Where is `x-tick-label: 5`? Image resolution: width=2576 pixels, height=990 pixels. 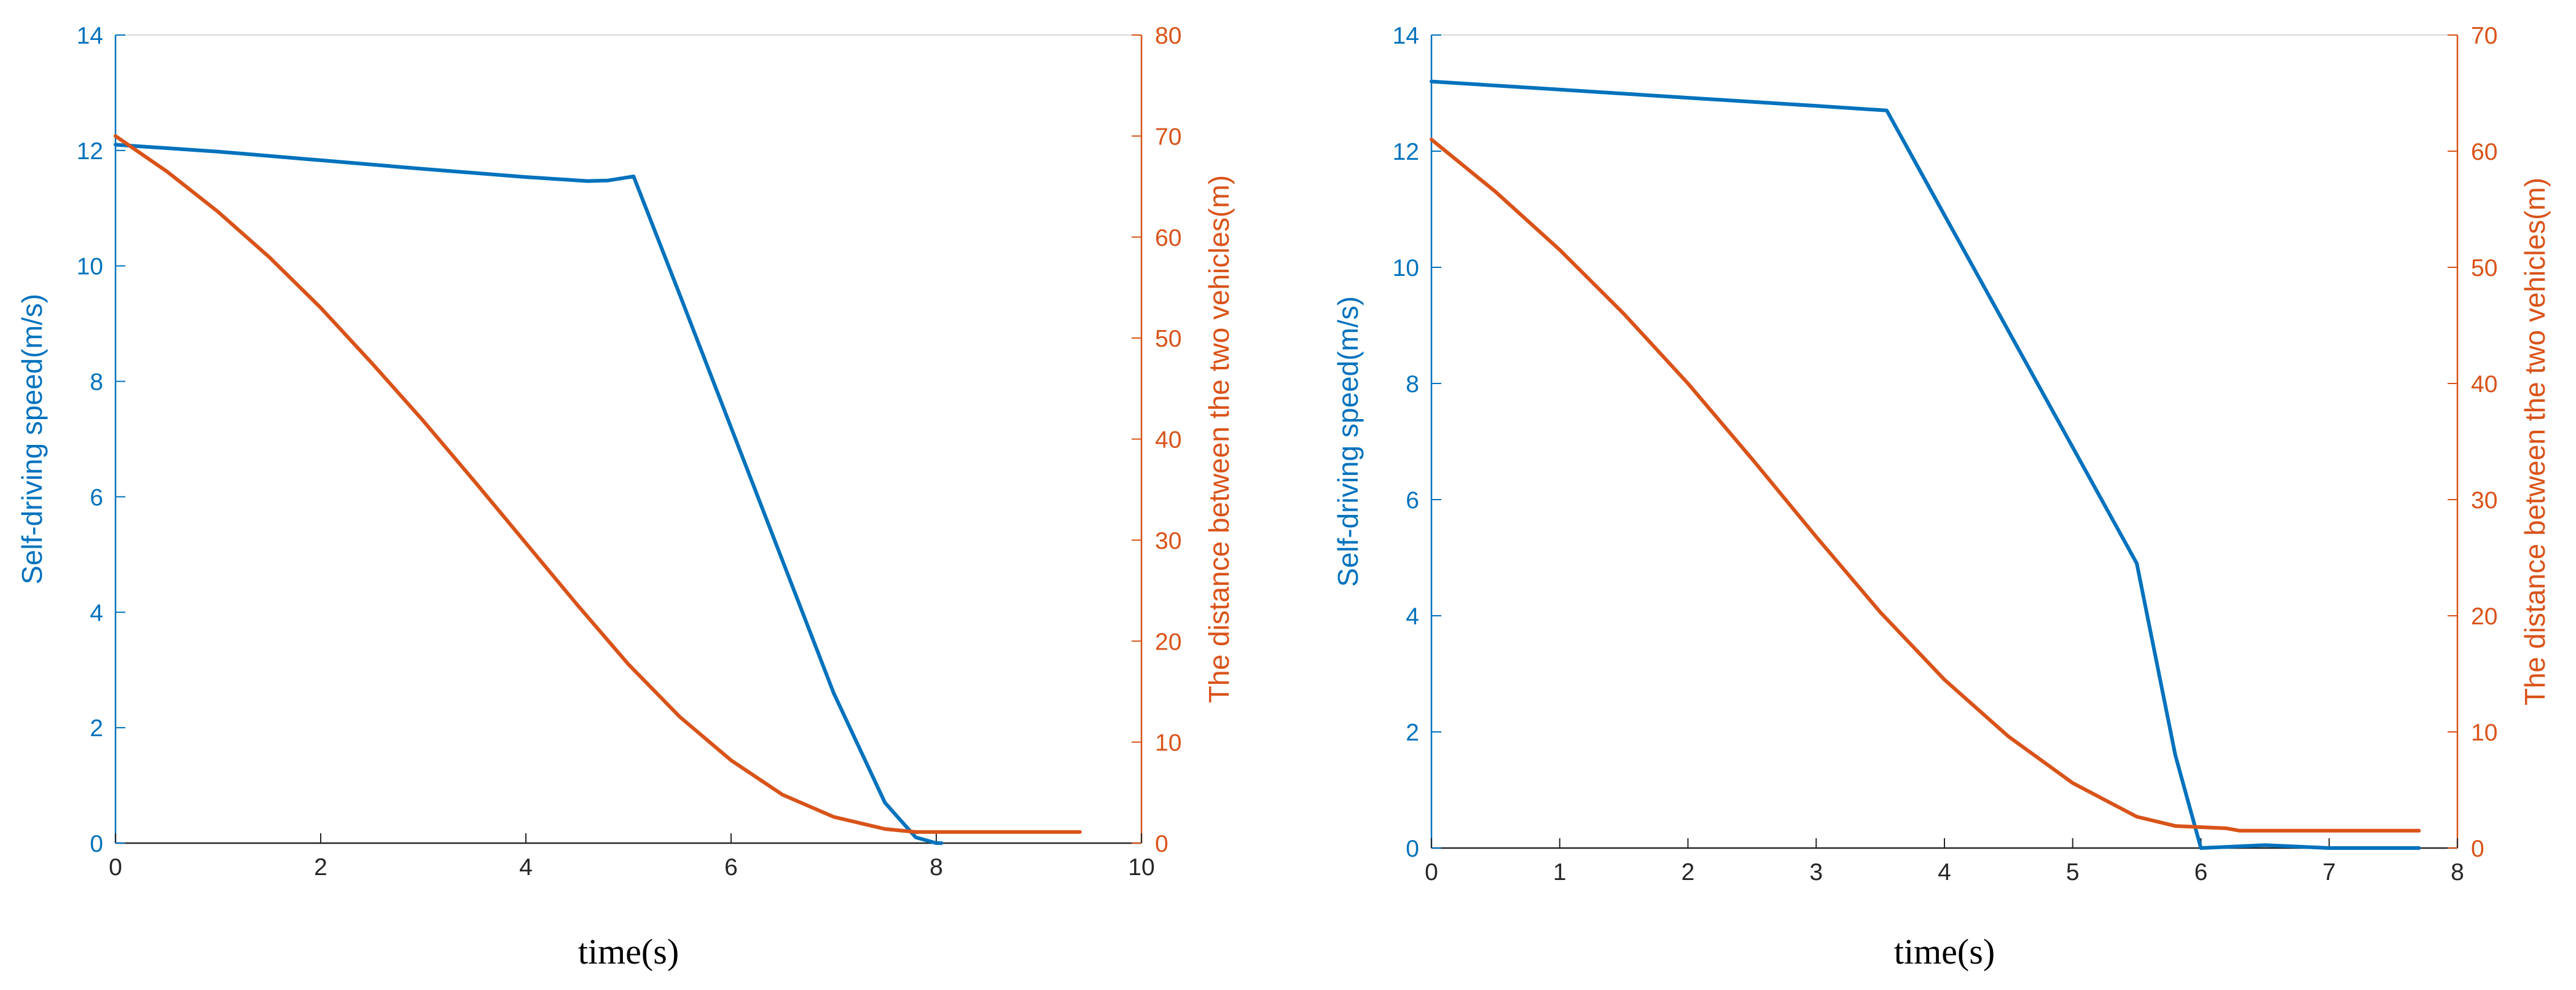
x-tick-label: 5 is located at coordinates (2073, 872).